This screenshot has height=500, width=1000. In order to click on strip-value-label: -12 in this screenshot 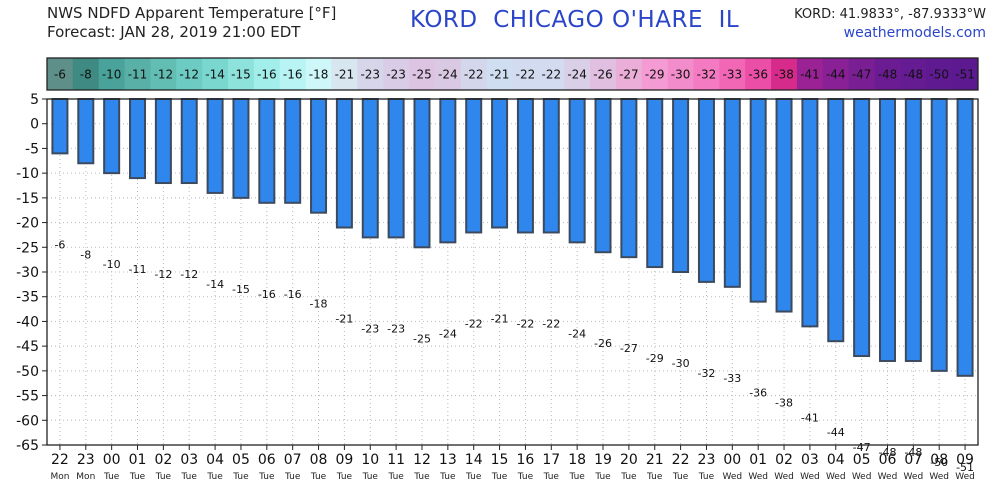, I will do `click(164, 75)`.